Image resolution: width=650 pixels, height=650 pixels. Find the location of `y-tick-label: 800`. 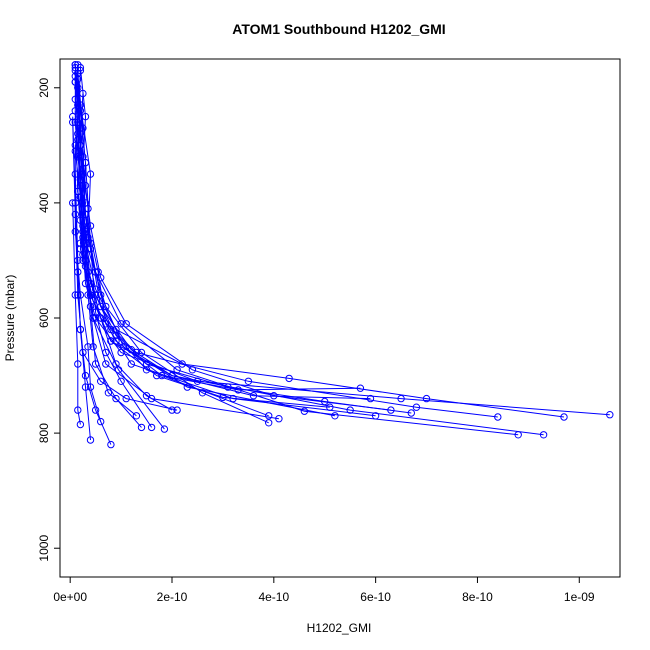

y-tick-label: 800 is located at coordinates (44, 433).